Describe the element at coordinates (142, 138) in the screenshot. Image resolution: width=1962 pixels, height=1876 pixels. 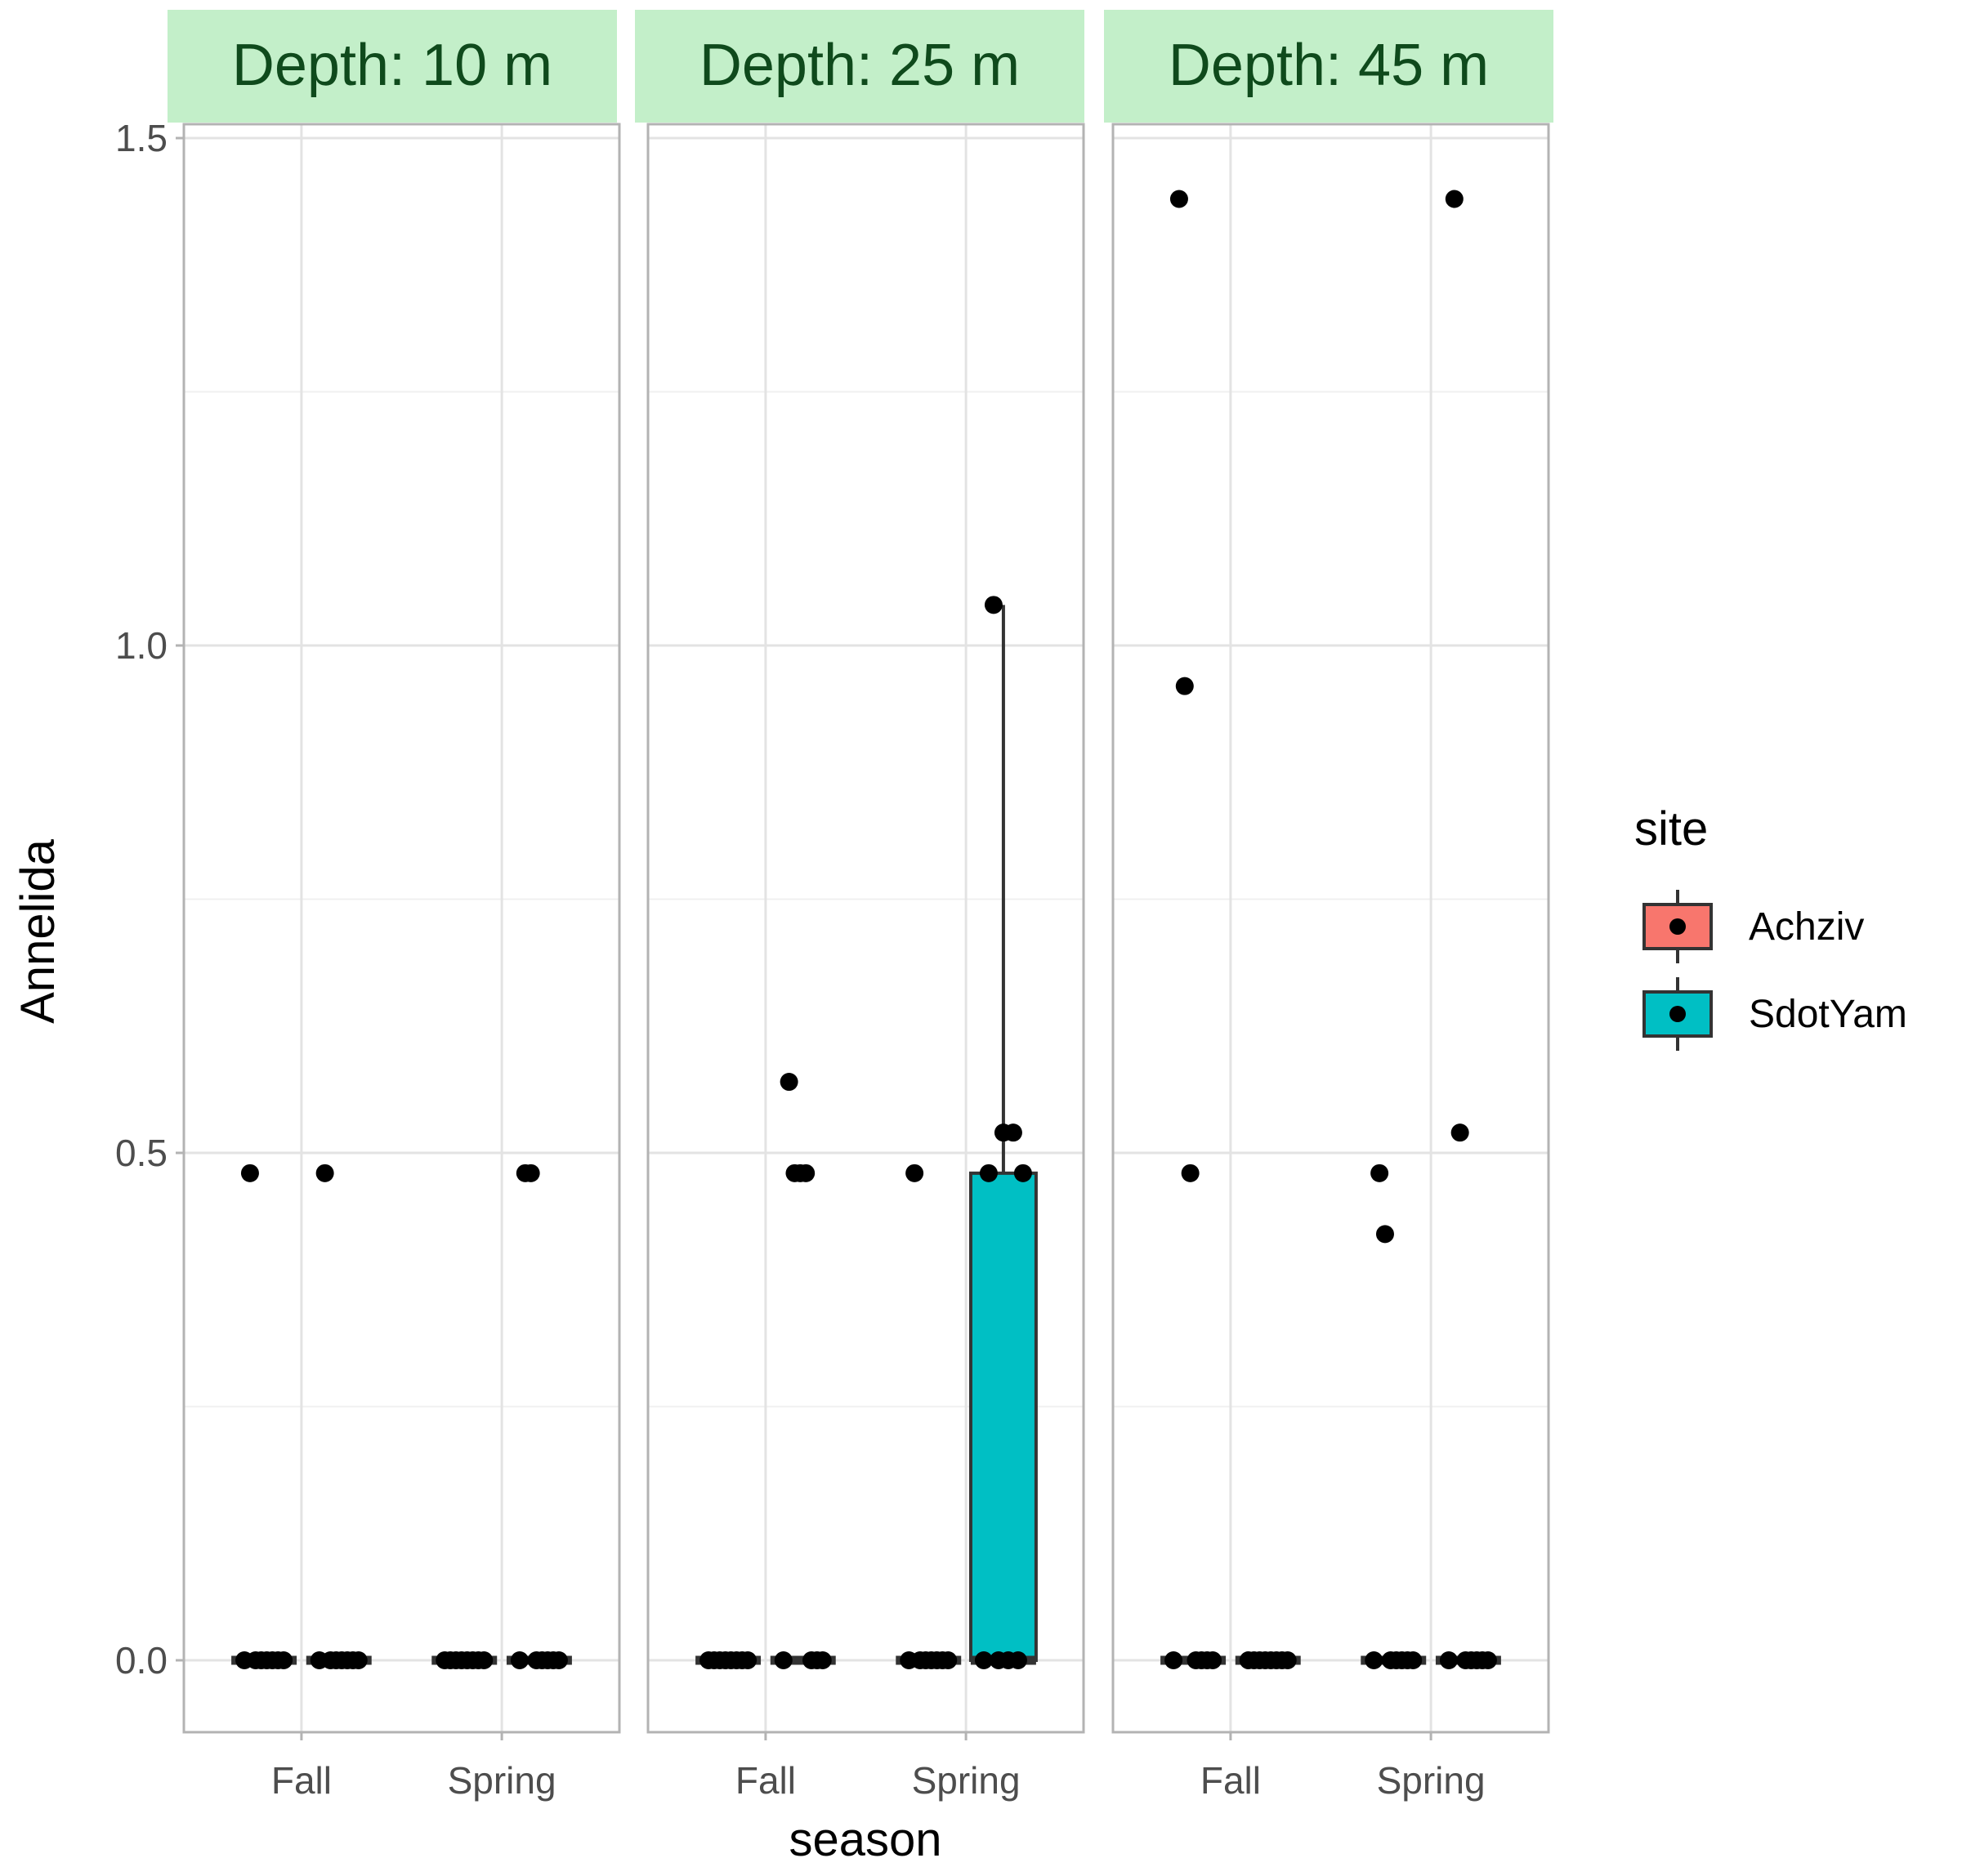
I see `y-tick-label: 1.5` at that location.